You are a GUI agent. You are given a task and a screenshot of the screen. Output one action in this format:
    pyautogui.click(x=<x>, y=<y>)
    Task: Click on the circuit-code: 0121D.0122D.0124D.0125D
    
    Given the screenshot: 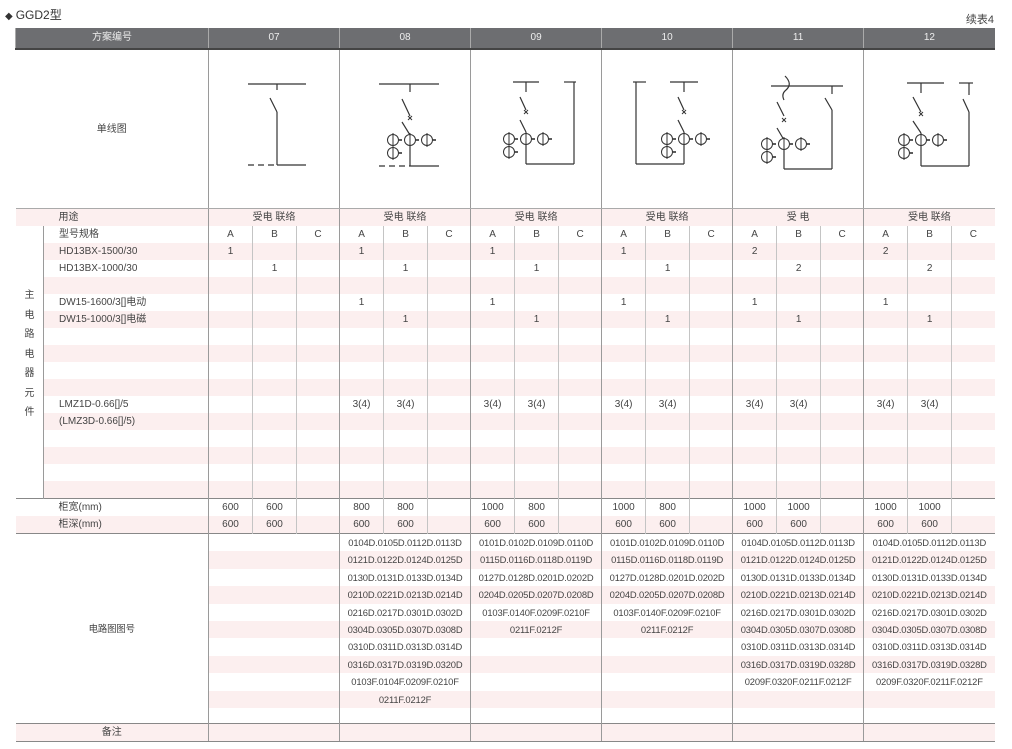 What is the action you would take?
    pyautogui.click(x=929, y=560)
    